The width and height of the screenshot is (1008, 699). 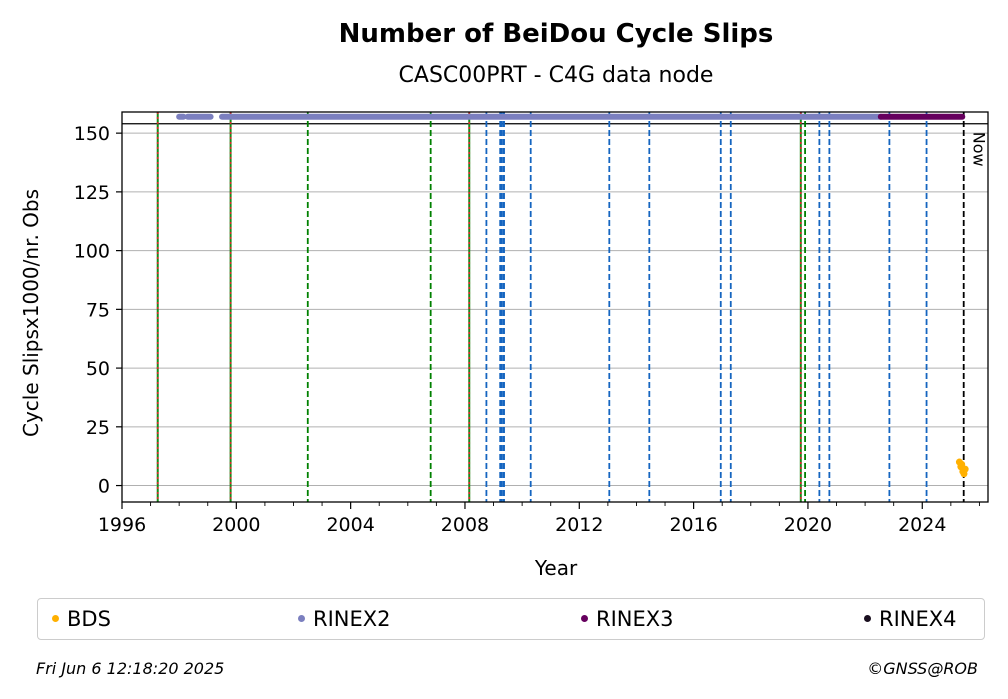 What do you see at coordinates (635, 619) in the screenshot?
I see `legend-label-rinex3: RINEX3` at bounding box center [635, 619].